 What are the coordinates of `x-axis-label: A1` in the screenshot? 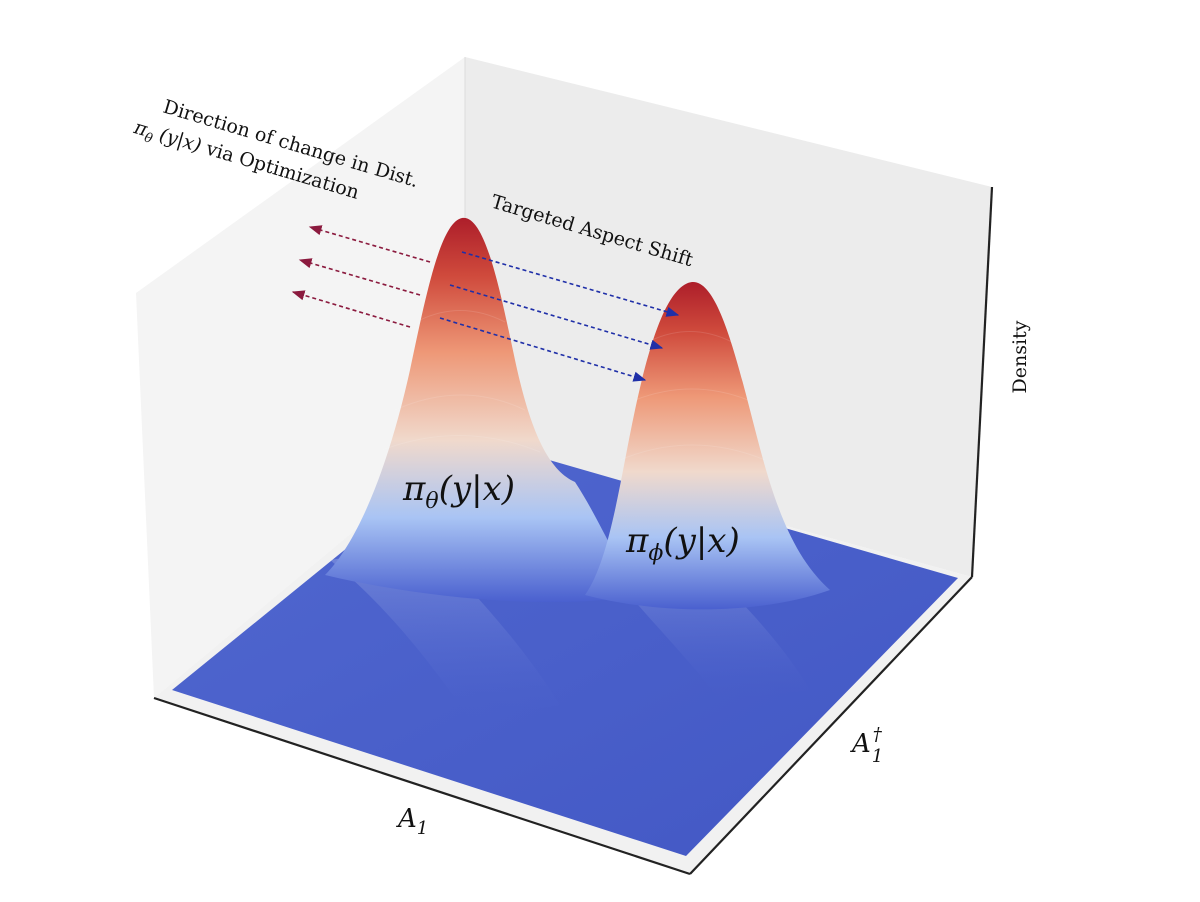 It's located at (412, 821).